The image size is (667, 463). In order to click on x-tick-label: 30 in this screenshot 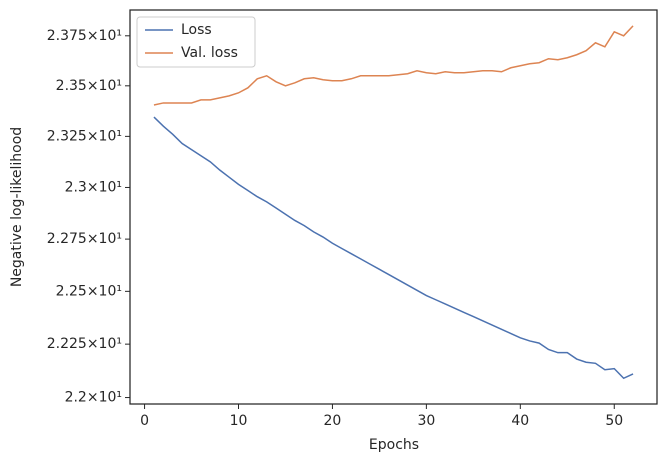, I will do `click(426, 421)`.